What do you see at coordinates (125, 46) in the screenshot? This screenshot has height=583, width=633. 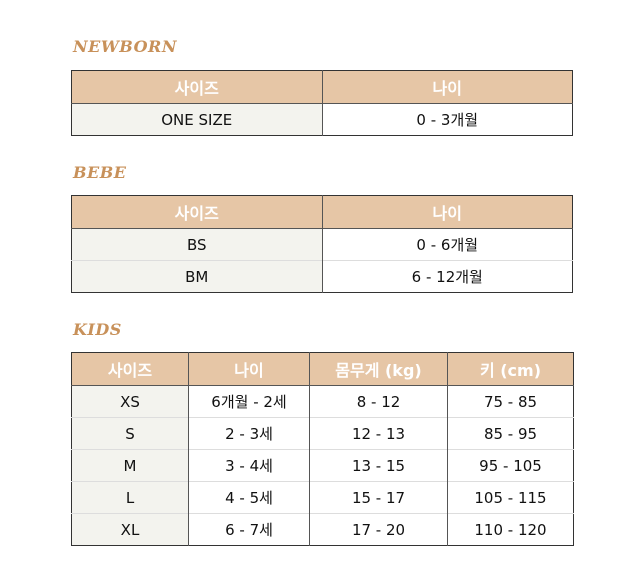 I see `newborn-title: NEWBORN` at bounding box center [125, 46].